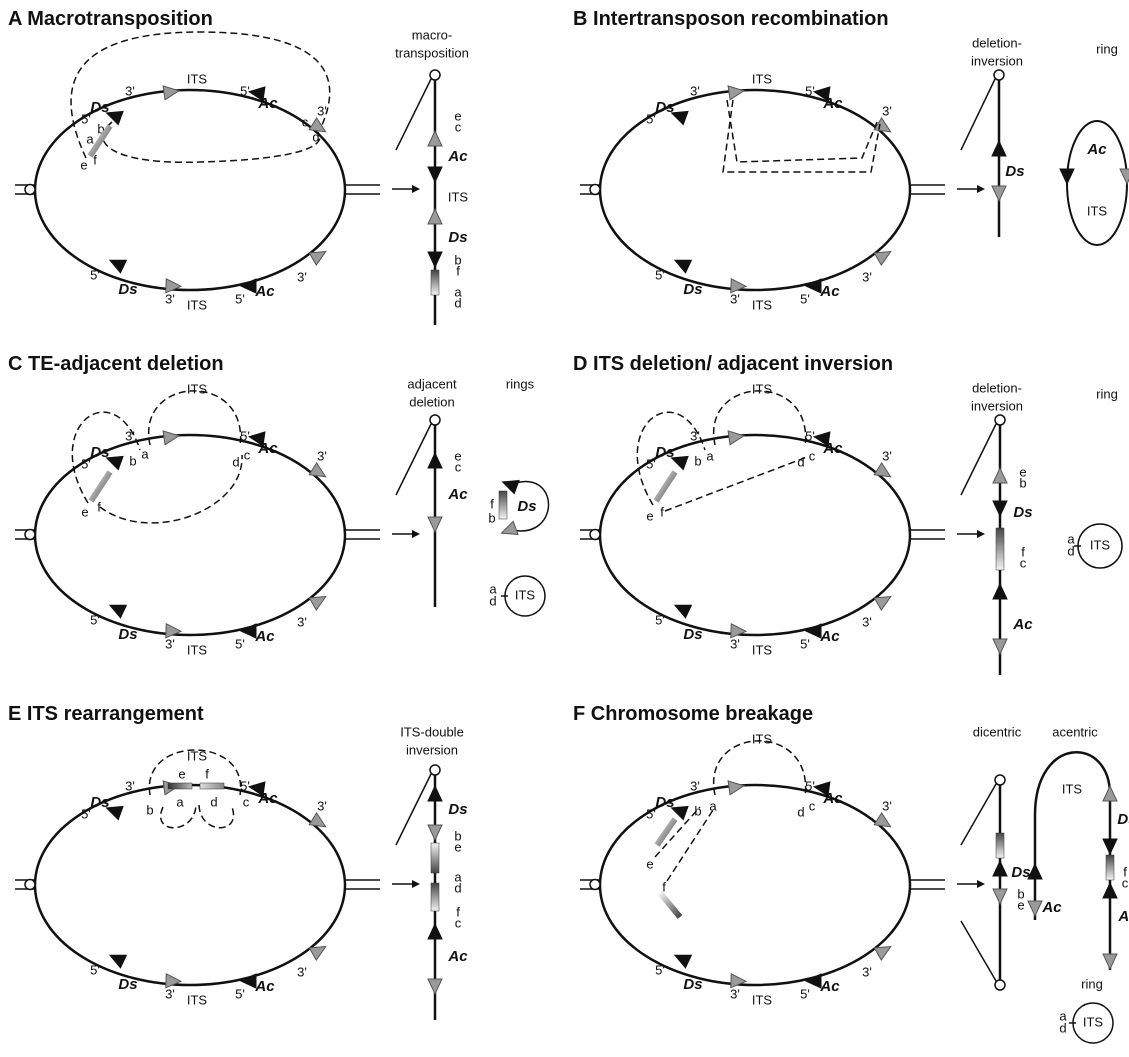 This screenshot has height=1057, width=1129. I want to click on panel-title: A Macrotransposition, so click(110, 19).